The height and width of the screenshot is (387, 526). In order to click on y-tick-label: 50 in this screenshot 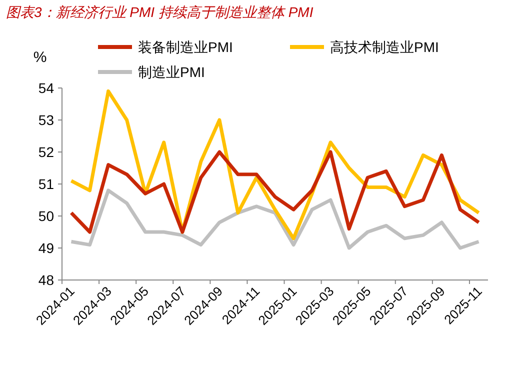, I will do `click(46, 216)`.